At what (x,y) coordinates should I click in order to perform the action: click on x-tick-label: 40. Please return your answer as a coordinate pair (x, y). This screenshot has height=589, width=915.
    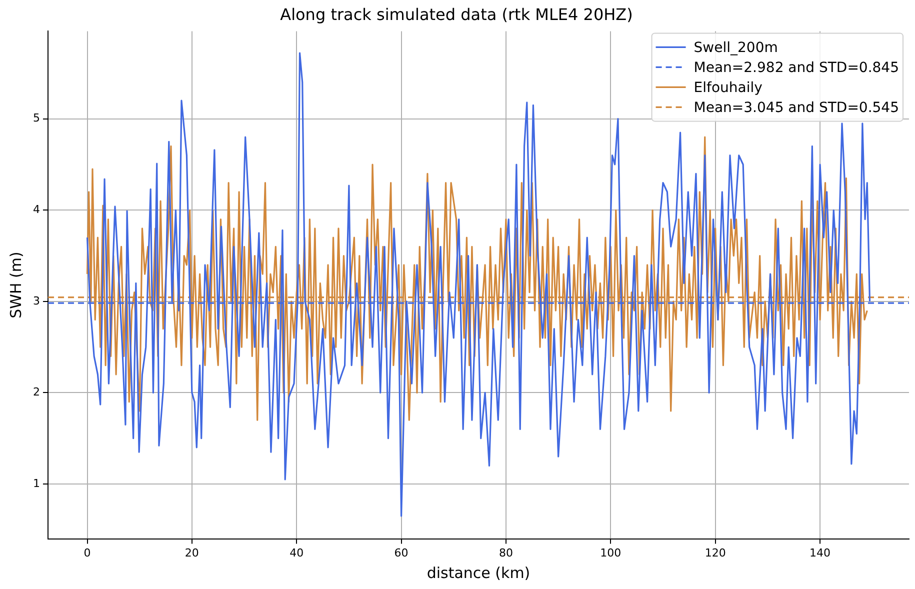
    Looking at the image, I should click on (297, 553).